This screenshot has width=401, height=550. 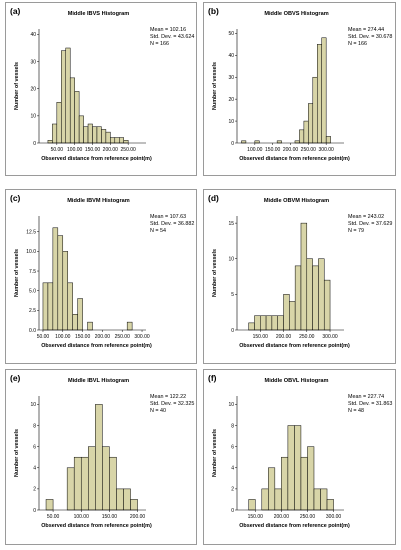 What do you see at coordinates (99, 14) in the screenshot?
I see `histogram-title: Middle IBVS Histogram` at bounding box center [99, 14].